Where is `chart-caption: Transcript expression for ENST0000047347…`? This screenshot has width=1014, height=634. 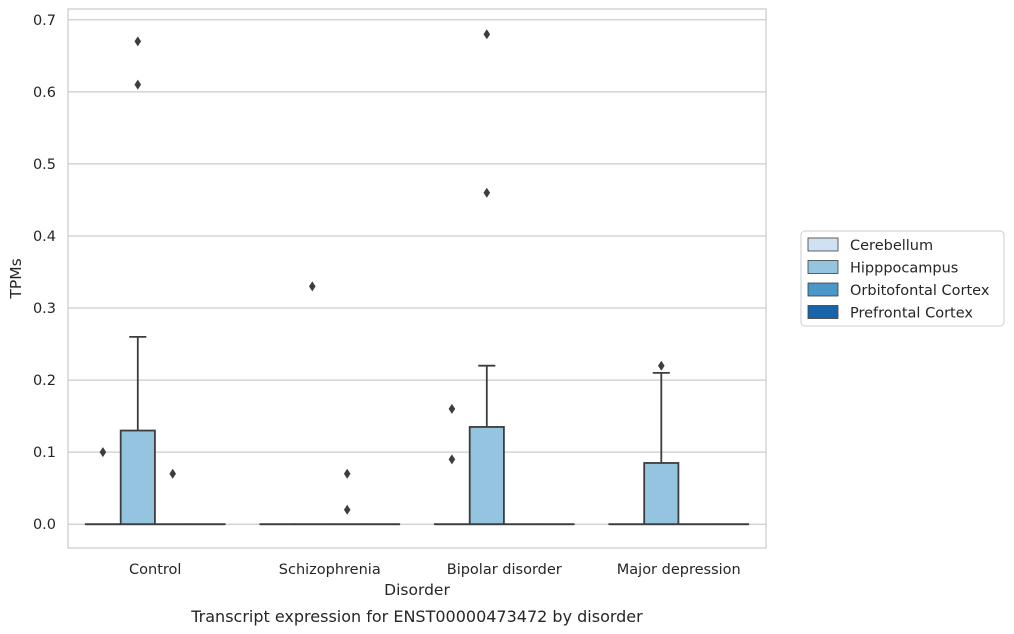
chart-caption: Transcript expression for ENST0000047347… is located at coordinates (416, 616).